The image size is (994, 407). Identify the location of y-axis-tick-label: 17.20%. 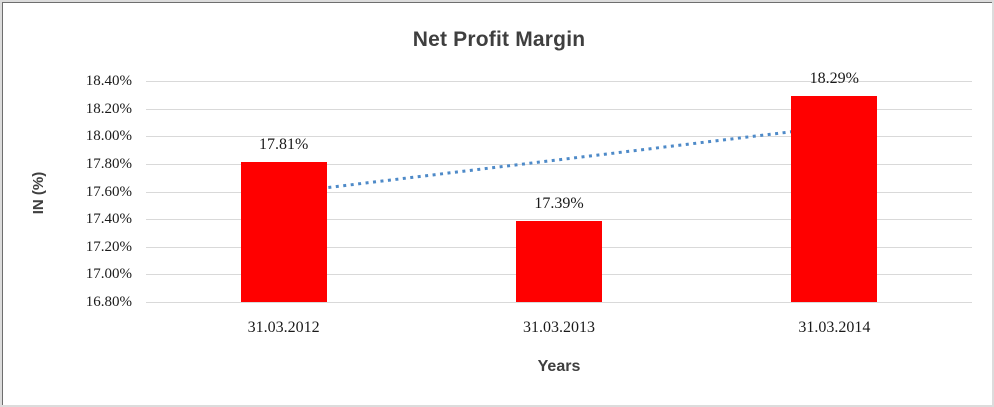
(108, 246).